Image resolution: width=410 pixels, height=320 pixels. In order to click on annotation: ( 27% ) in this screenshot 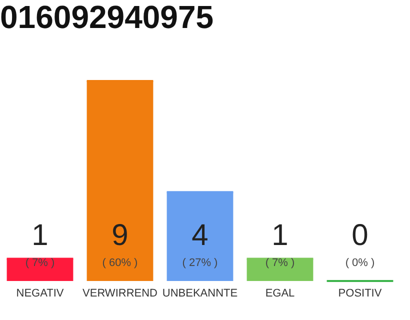, I will do `click(200, 263)`.